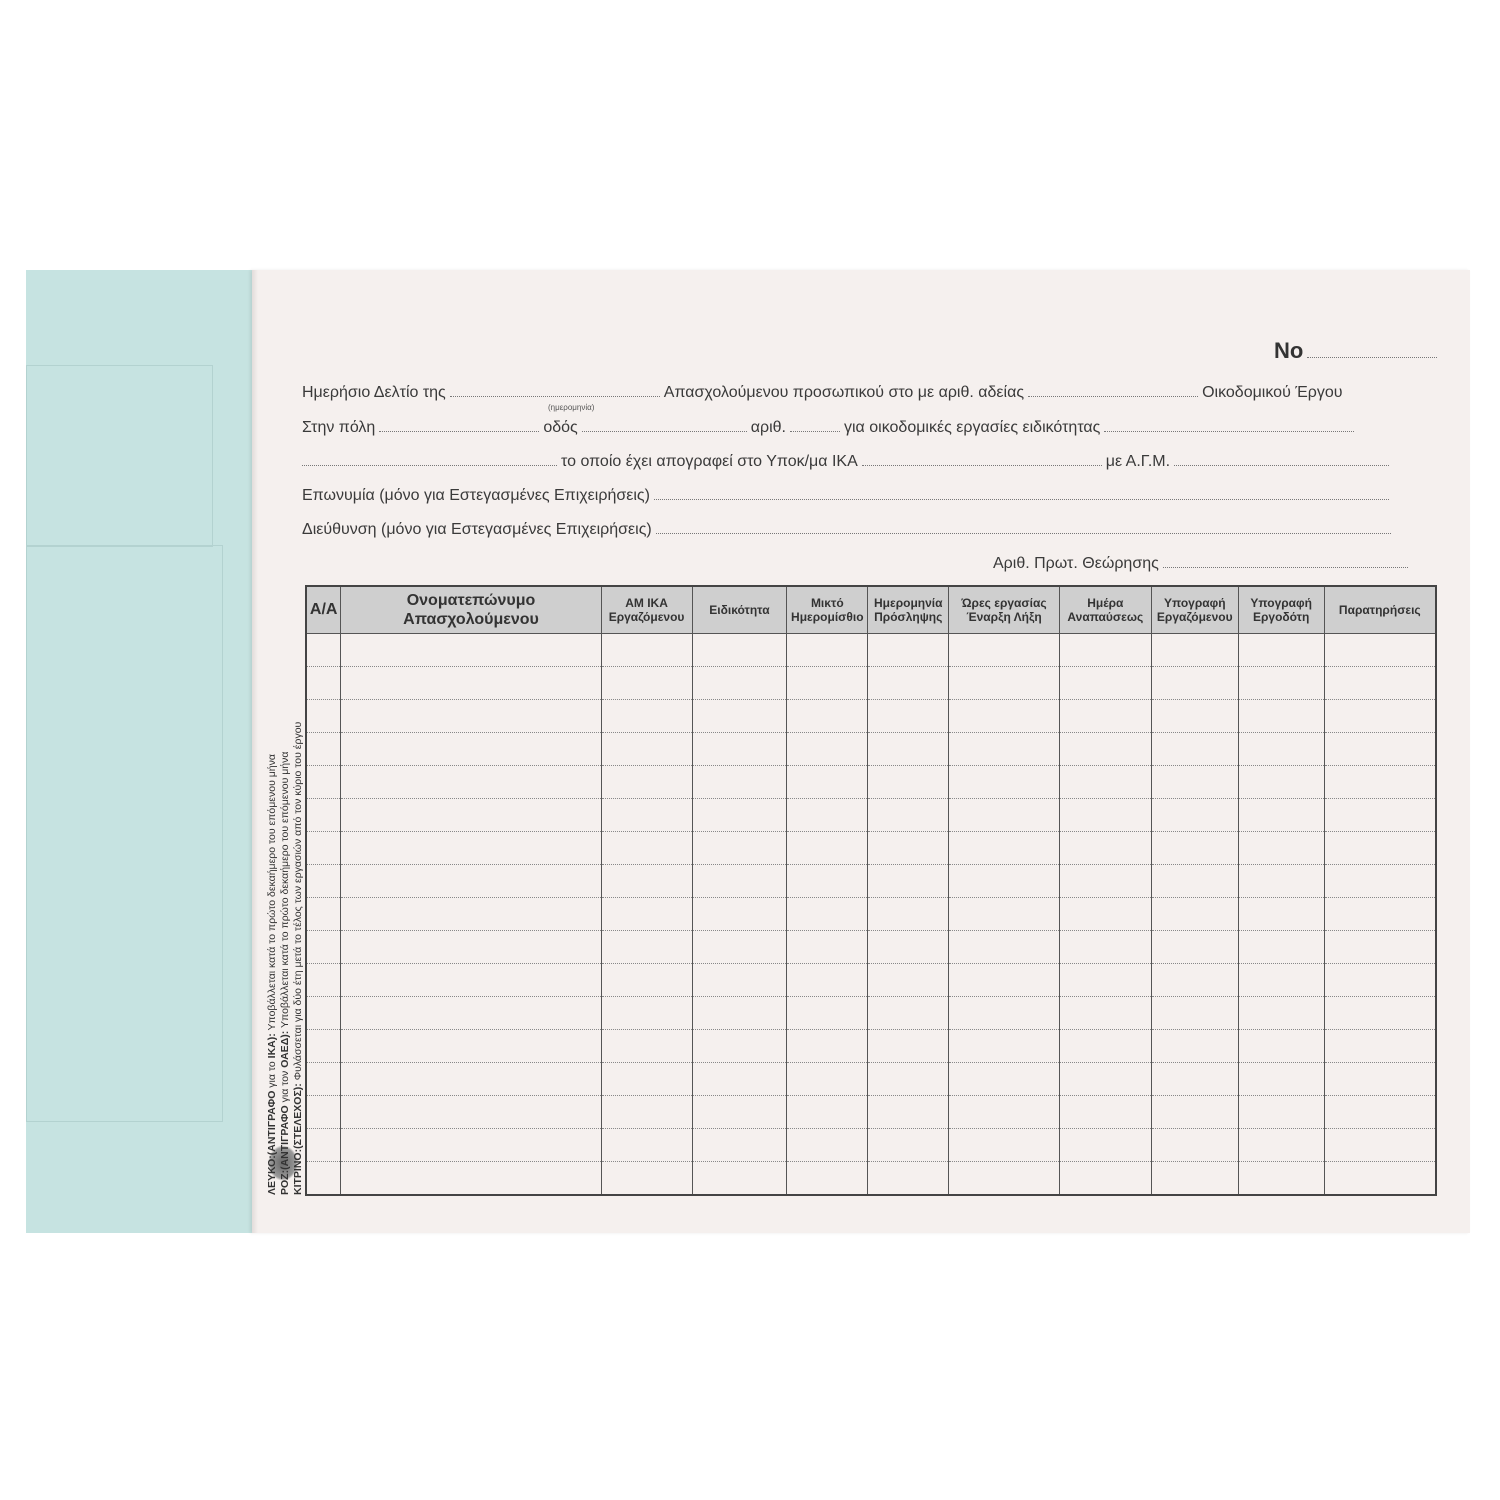  I want to click on company-name-field, so click(1021, 493).